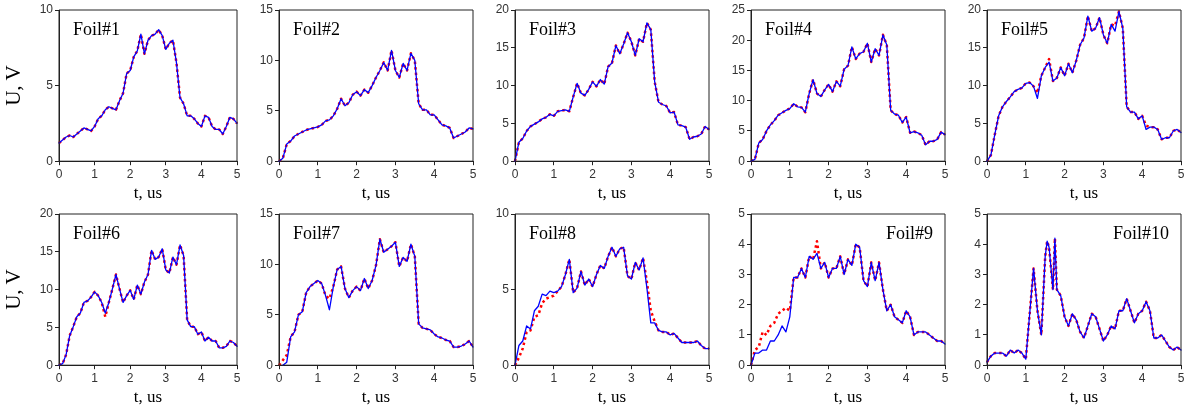  What do you see at coordinates (1140, 232) in the screenshot?
I see `text: Foil#10` at bounding box center [1140, 232].